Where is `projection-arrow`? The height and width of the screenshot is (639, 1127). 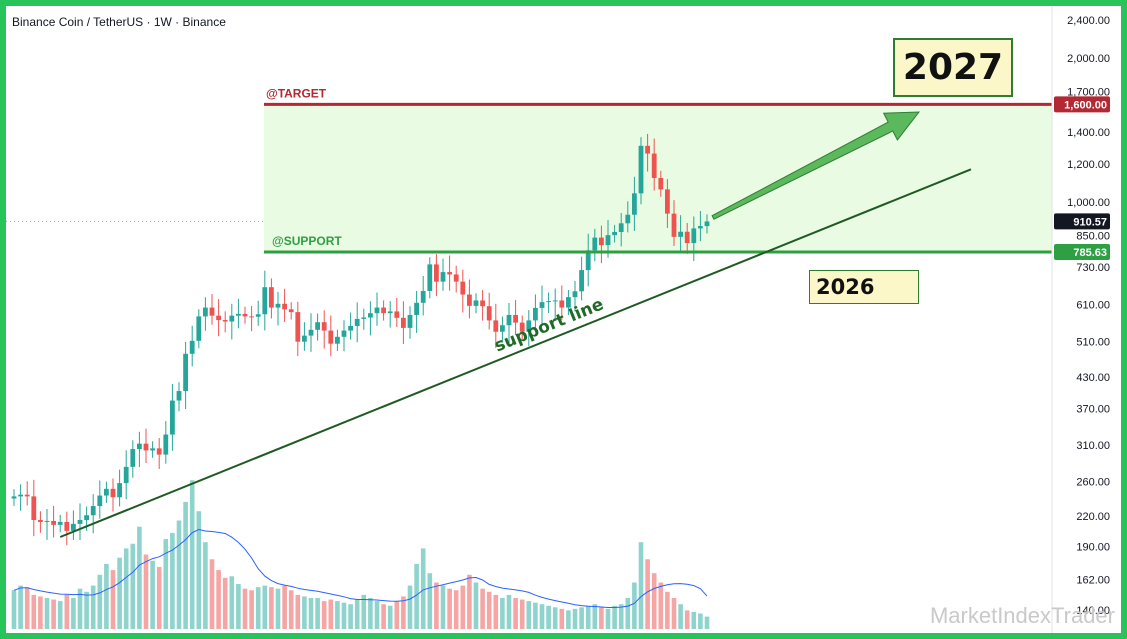
projection-arrow is located at coordinates (816, 165).